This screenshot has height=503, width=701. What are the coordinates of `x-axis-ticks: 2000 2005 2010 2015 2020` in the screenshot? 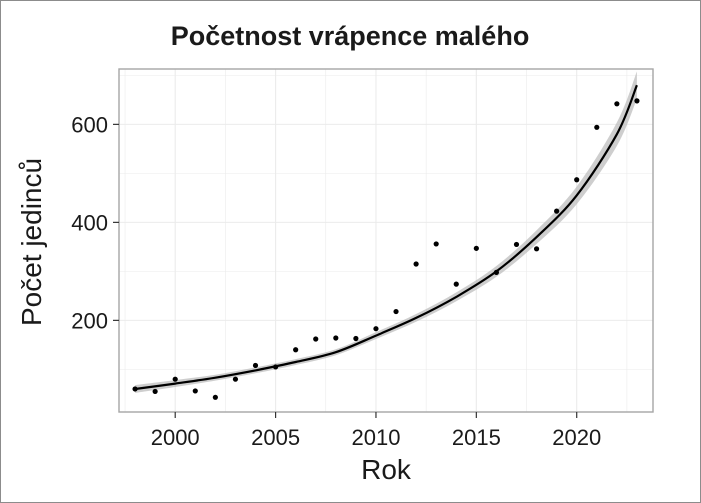 It's located at (376, 431).